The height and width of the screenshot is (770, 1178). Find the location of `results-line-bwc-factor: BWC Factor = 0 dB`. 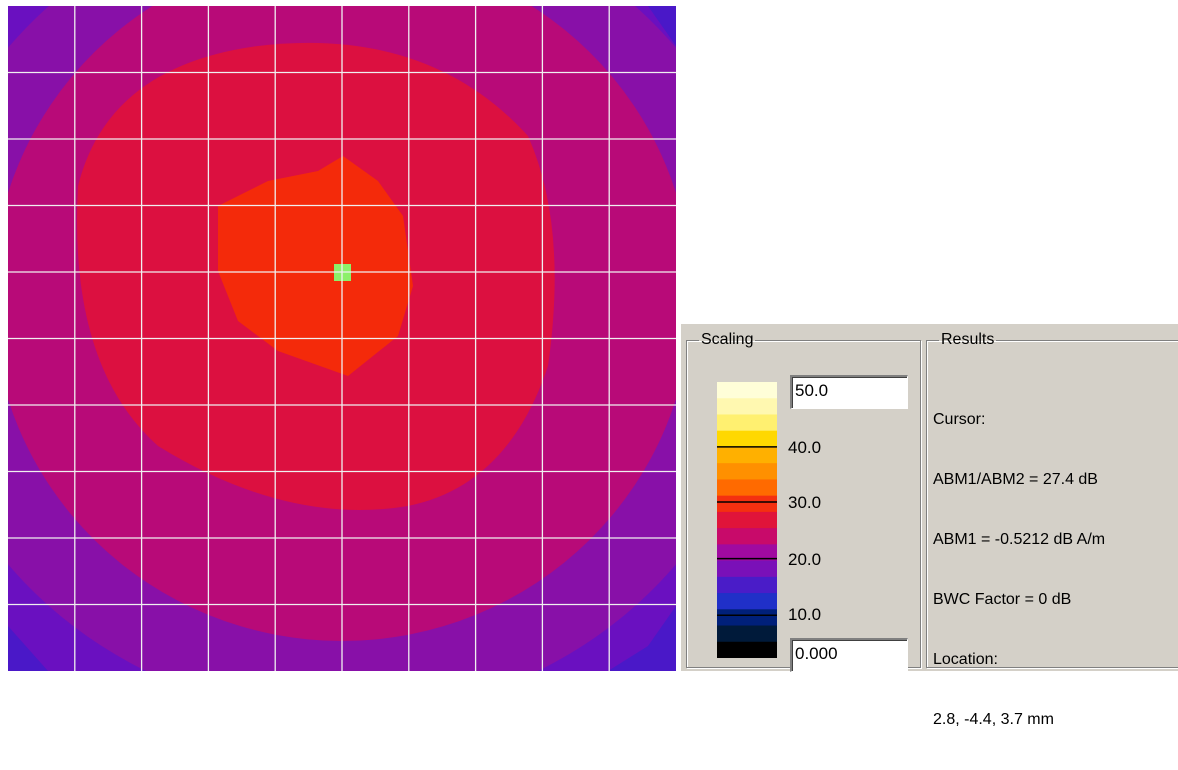

results-line-bwc-factor: BWC Factor = 0 dB is located at coordinates (1002, 599).